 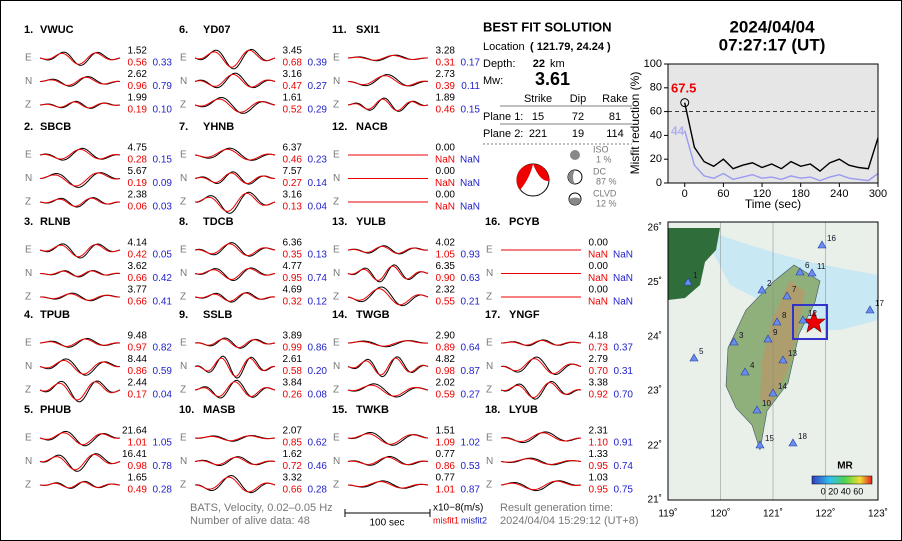 What do you see at coordinates (578, 117) in the screenshot?
I see `plane-value: 72` at bounding box center [578, 117].